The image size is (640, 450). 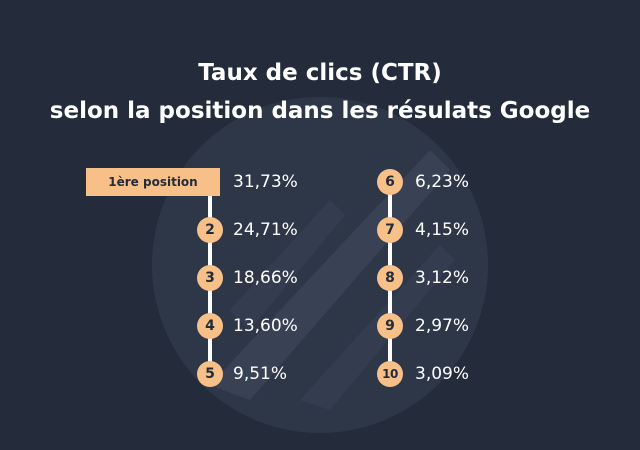 I want to click on ctr-value: 31,73%, so click(x=265, y=182).